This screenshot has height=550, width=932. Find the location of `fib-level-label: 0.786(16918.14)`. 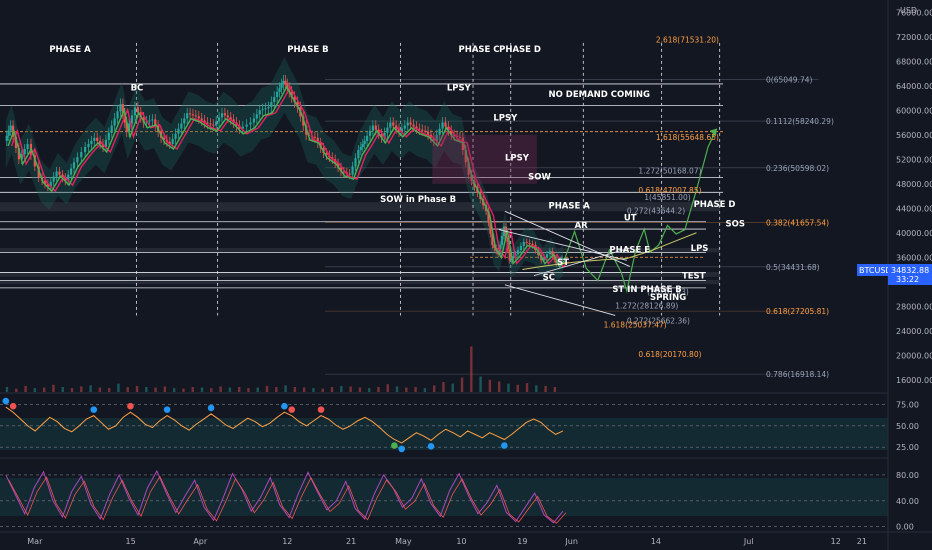

fib-level-label: 0.786(16918.14) is located at coordinates (797, 374).